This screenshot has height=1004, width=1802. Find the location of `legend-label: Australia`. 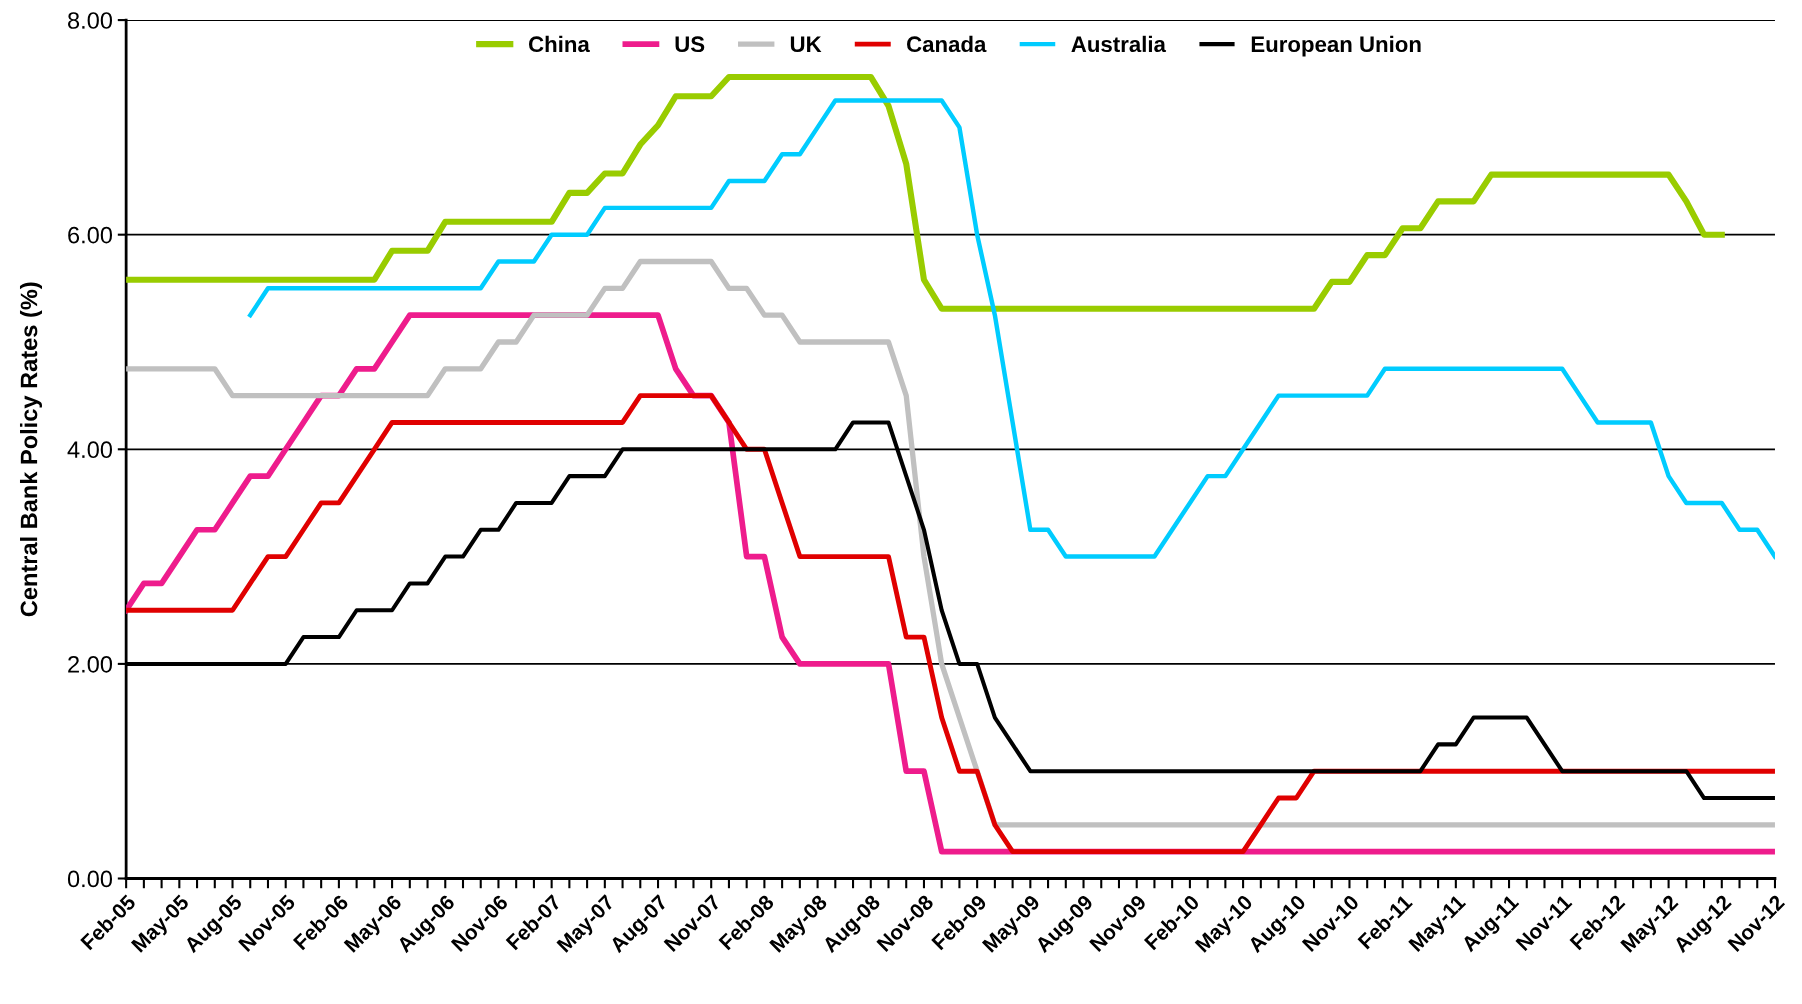

legend-label: Australia is located at coordinates (1119, 44).